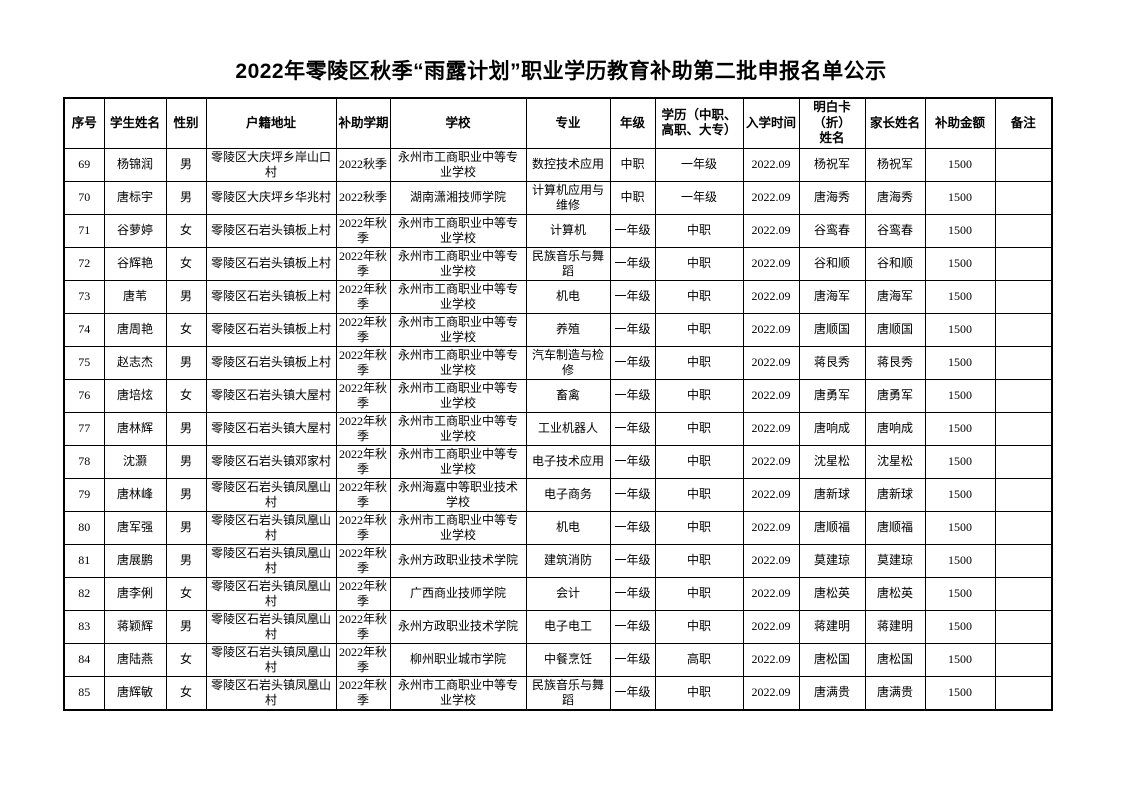 This screenshot has height=793, width=1122. What do you see at coordinates (568, 329) in the screenshot?
I see `table-cell: 养殖` at bounding box center [568, 329].